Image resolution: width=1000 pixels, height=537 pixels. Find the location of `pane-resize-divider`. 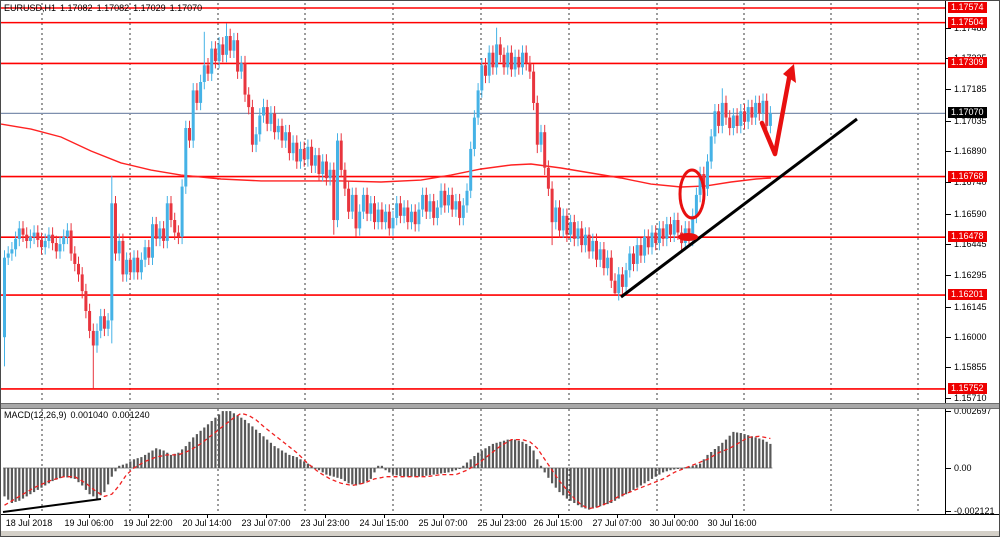

pane-resize-divider is located at coordinates (500, 406).